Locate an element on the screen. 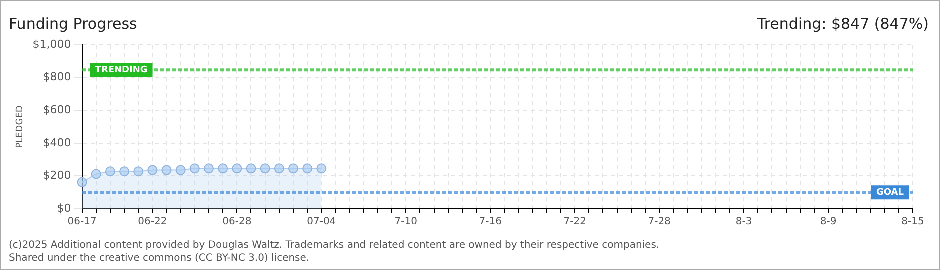  x-tick-label: 8-15 is located at coordinates (913, 222).